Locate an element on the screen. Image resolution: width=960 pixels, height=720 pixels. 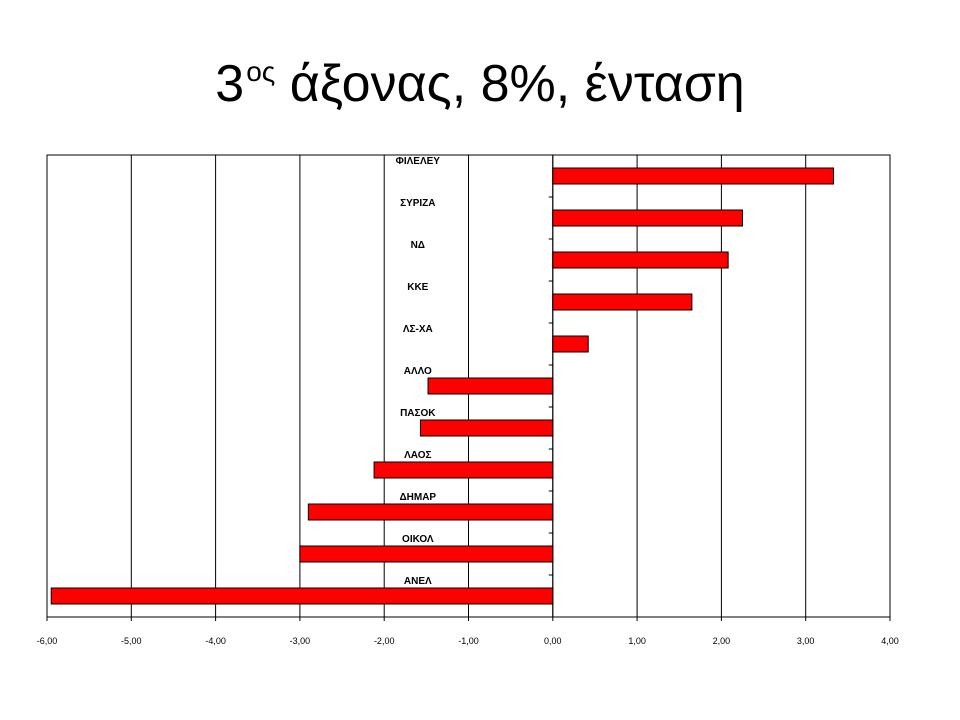
title-prefix: 3 is located at coordinates (230, 84).